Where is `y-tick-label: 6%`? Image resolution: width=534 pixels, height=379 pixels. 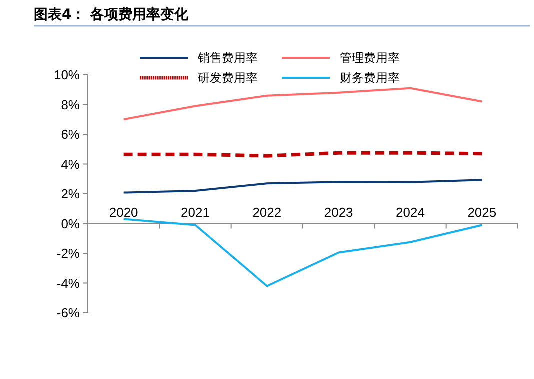 y-tick-label: 6% is located at coordinates (70, 134).